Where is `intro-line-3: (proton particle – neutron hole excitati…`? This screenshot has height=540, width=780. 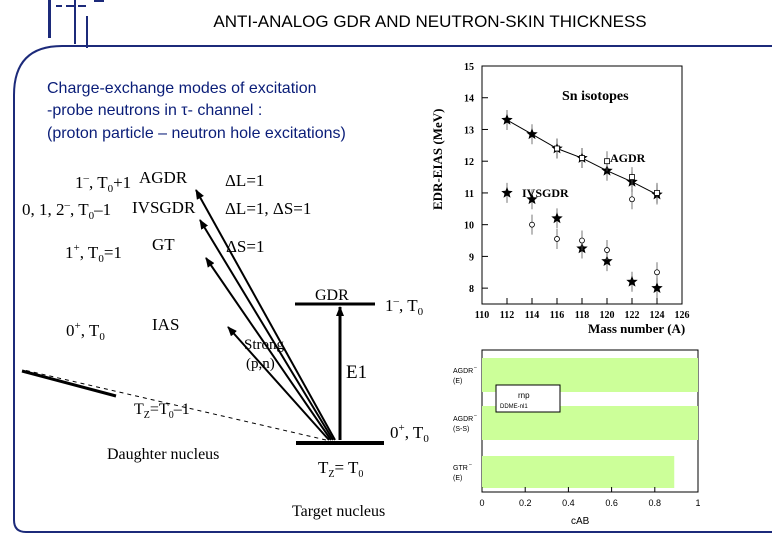 intro-line-3: (proton particle – neutron hole excitati… is located at coordinates (196, 133).